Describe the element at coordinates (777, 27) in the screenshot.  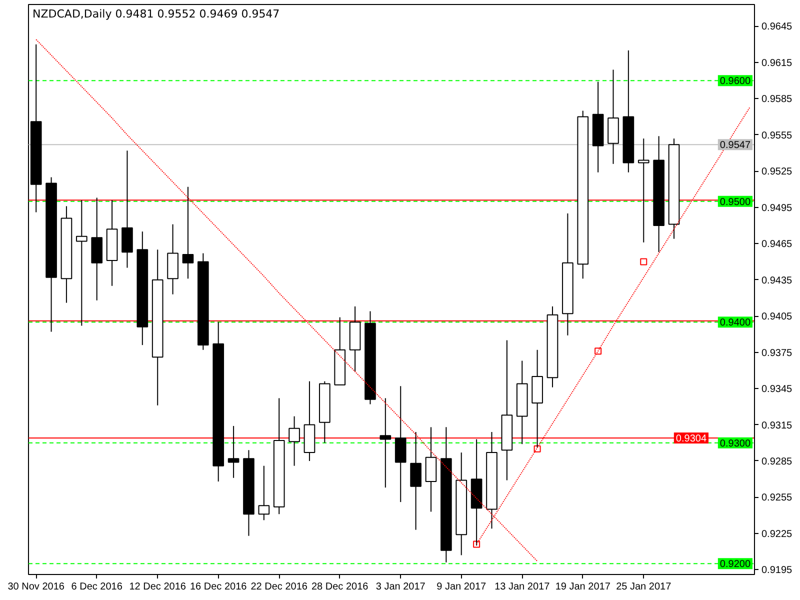
I see `y-tick-label: 0.9645` at that location.